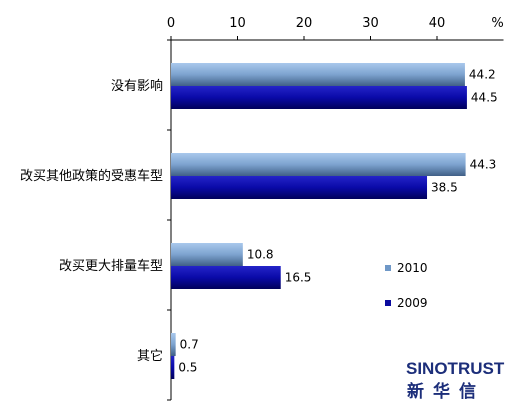 Image resolution: width=521 pixels, height=412 pixels. Describe the element at coordinates (137, 86) in the screenshot. I see `category-label: 没有影响` at that location.